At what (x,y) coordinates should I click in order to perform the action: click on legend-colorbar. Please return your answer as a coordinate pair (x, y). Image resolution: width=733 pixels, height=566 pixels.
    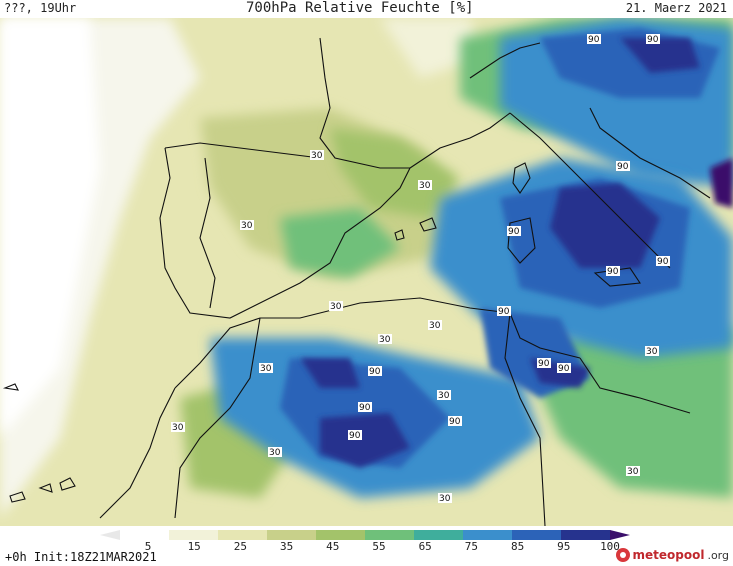
    Looking at the image, I should click on (365, 535).